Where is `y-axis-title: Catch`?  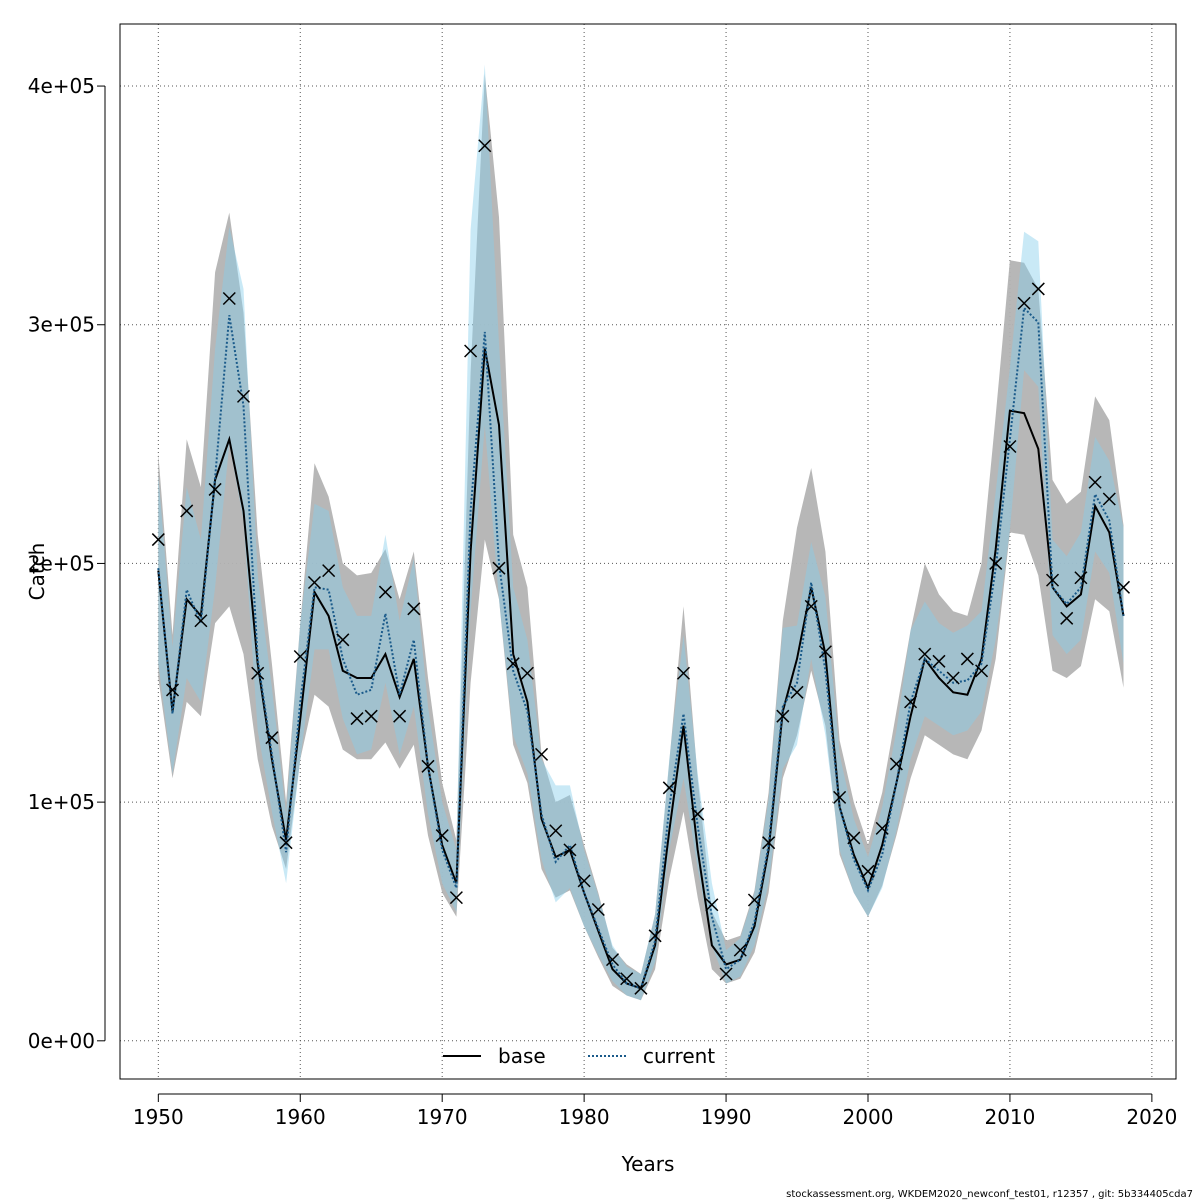 y-axis-title: Catch is located at coordinates (37, 572).